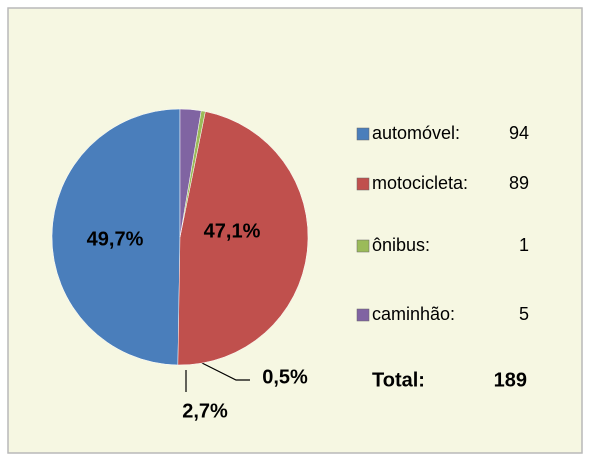 The image size is (591, 467). Describe the element at coordinates (205, 411) in the screenshot. I see `data-label: 2,7%` at that location.